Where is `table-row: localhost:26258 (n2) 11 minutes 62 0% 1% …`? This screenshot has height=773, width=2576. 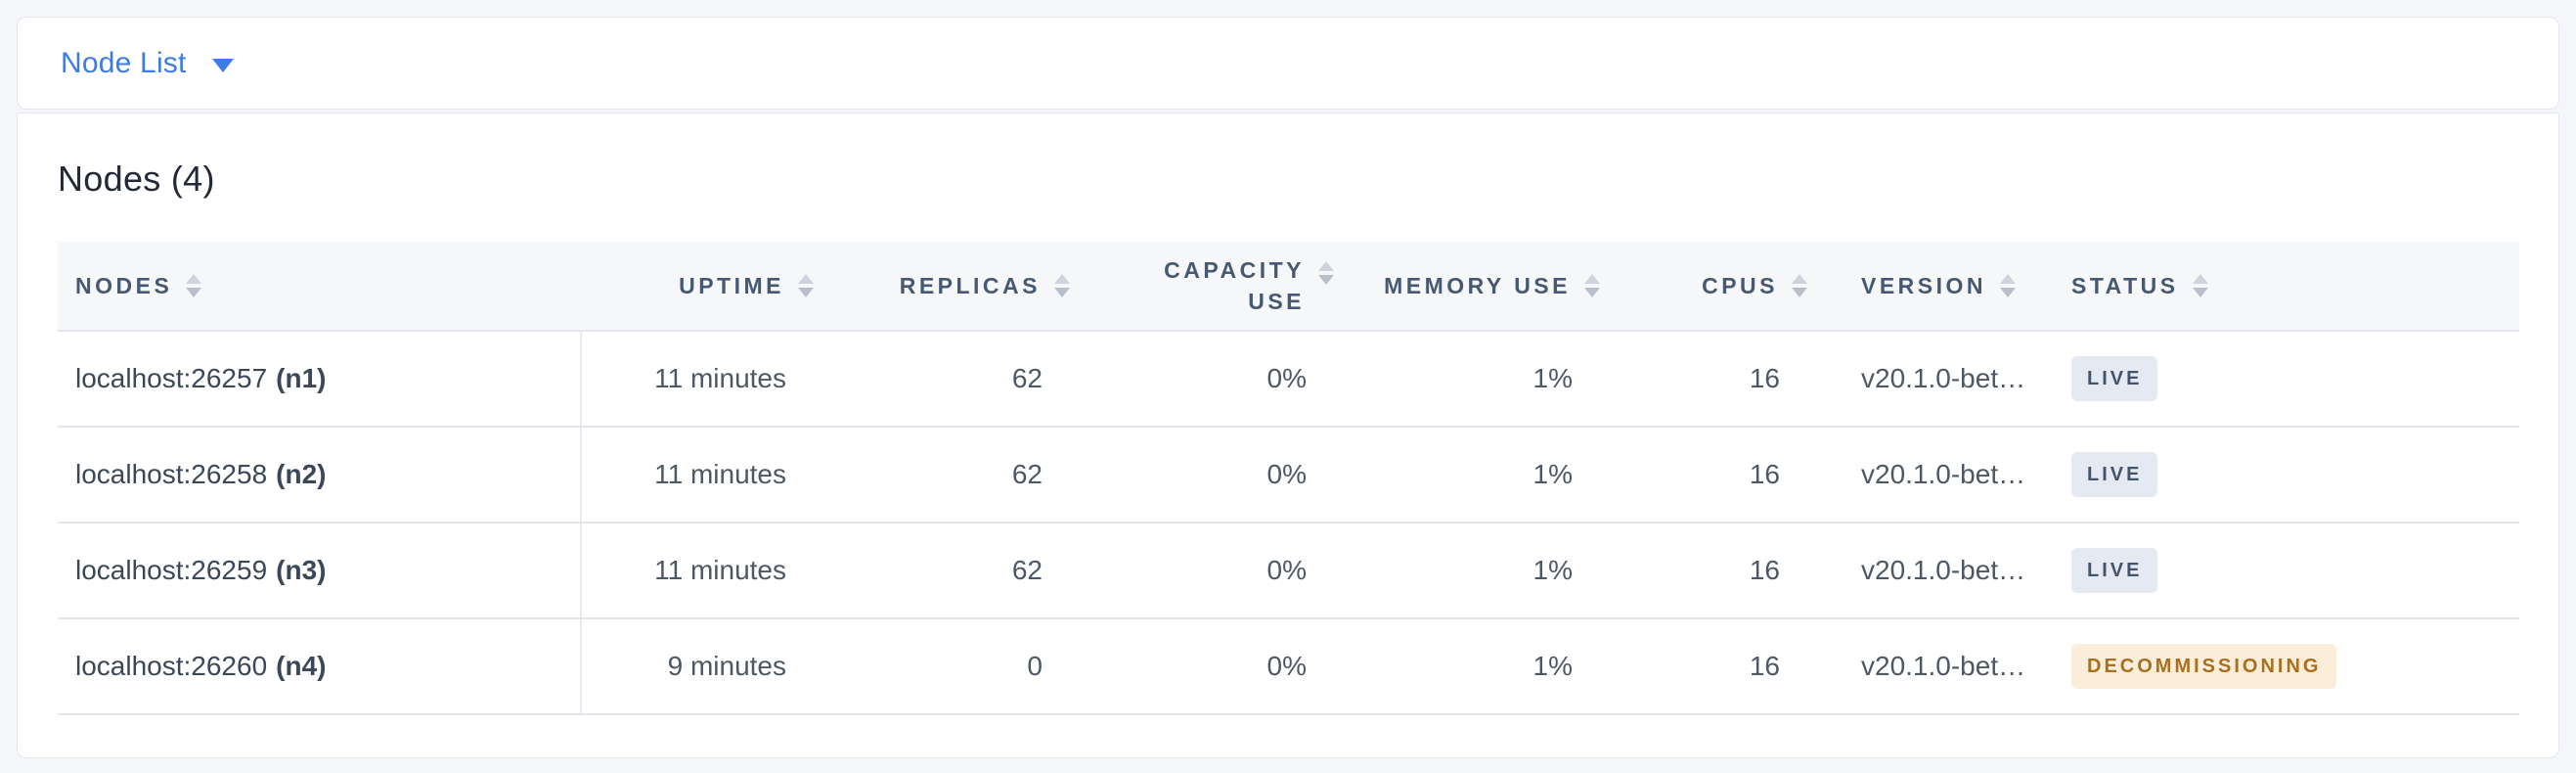 table-row: localhost:26258 (n2) 11 minutes 62 0% 1% … is located at coordinates (1288, 475).